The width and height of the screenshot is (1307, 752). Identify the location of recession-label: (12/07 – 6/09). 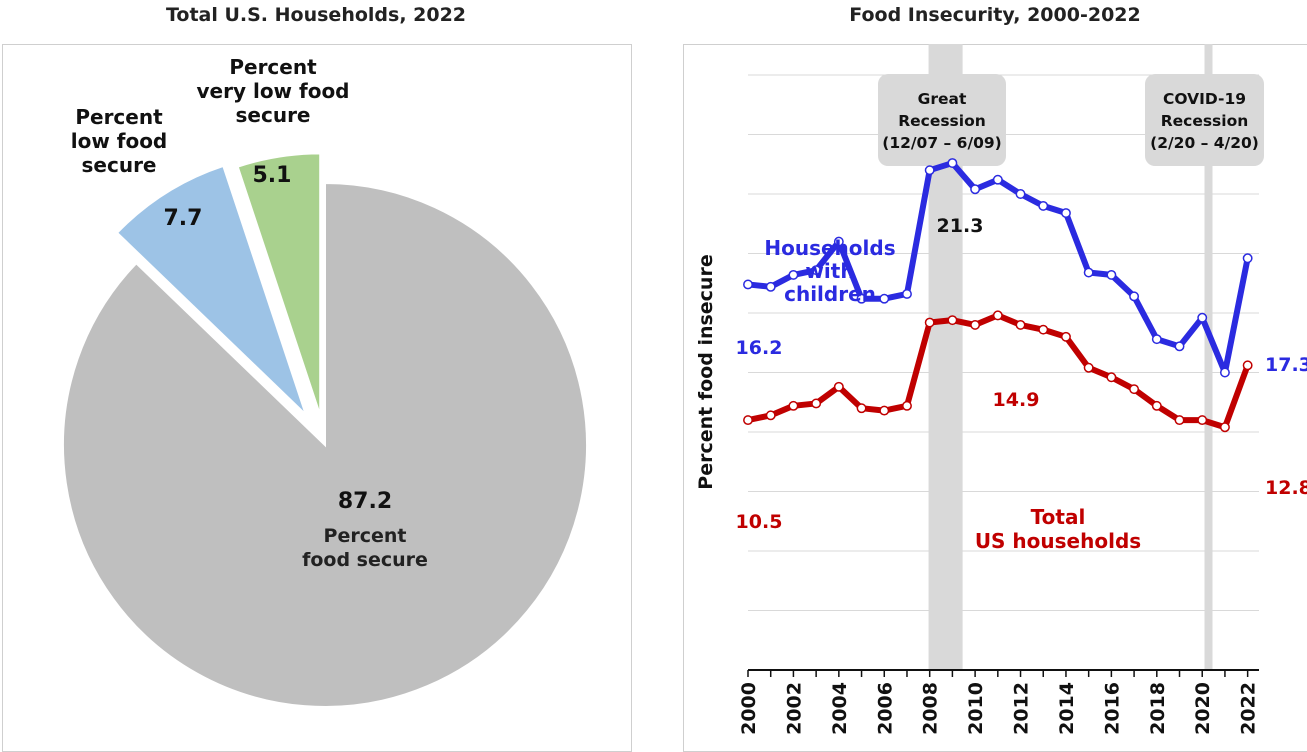
(942, 143).